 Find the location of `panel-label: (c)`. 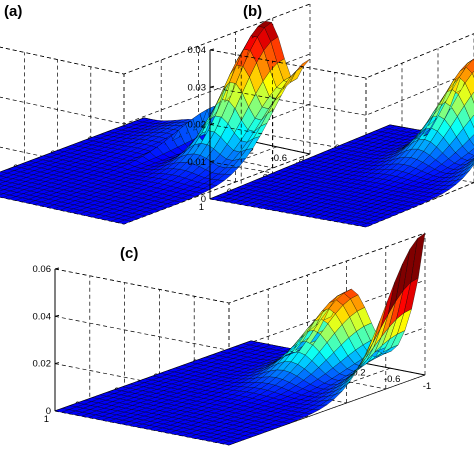

panel-label: (c) is located at coordinates (129, 253).